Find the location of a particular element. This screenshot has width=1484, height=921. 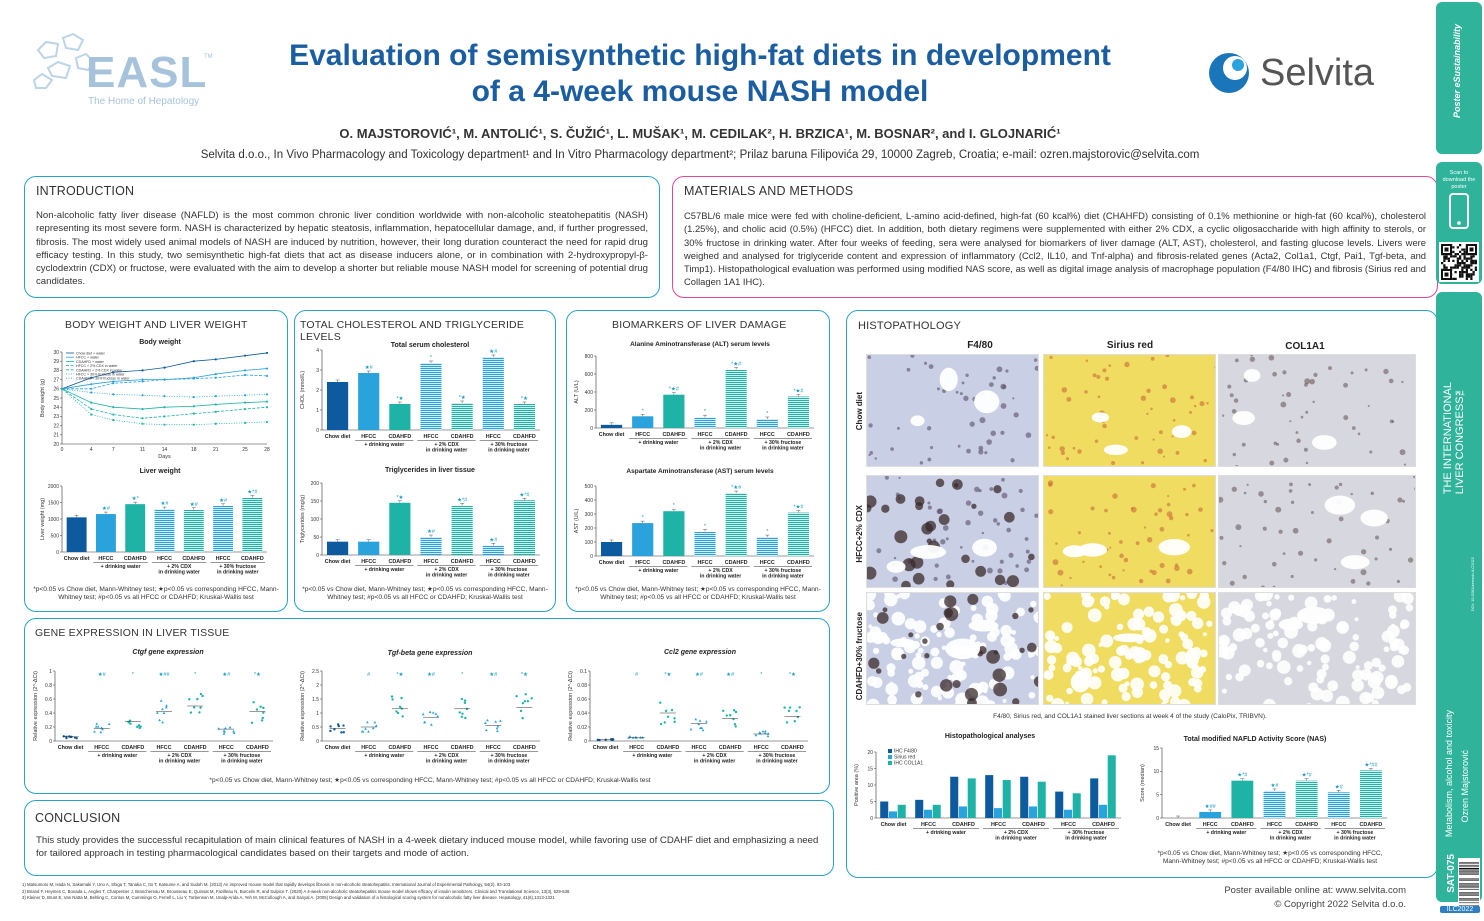

ctgf-group-label: in drinking water is located at coordinates (180, 762).